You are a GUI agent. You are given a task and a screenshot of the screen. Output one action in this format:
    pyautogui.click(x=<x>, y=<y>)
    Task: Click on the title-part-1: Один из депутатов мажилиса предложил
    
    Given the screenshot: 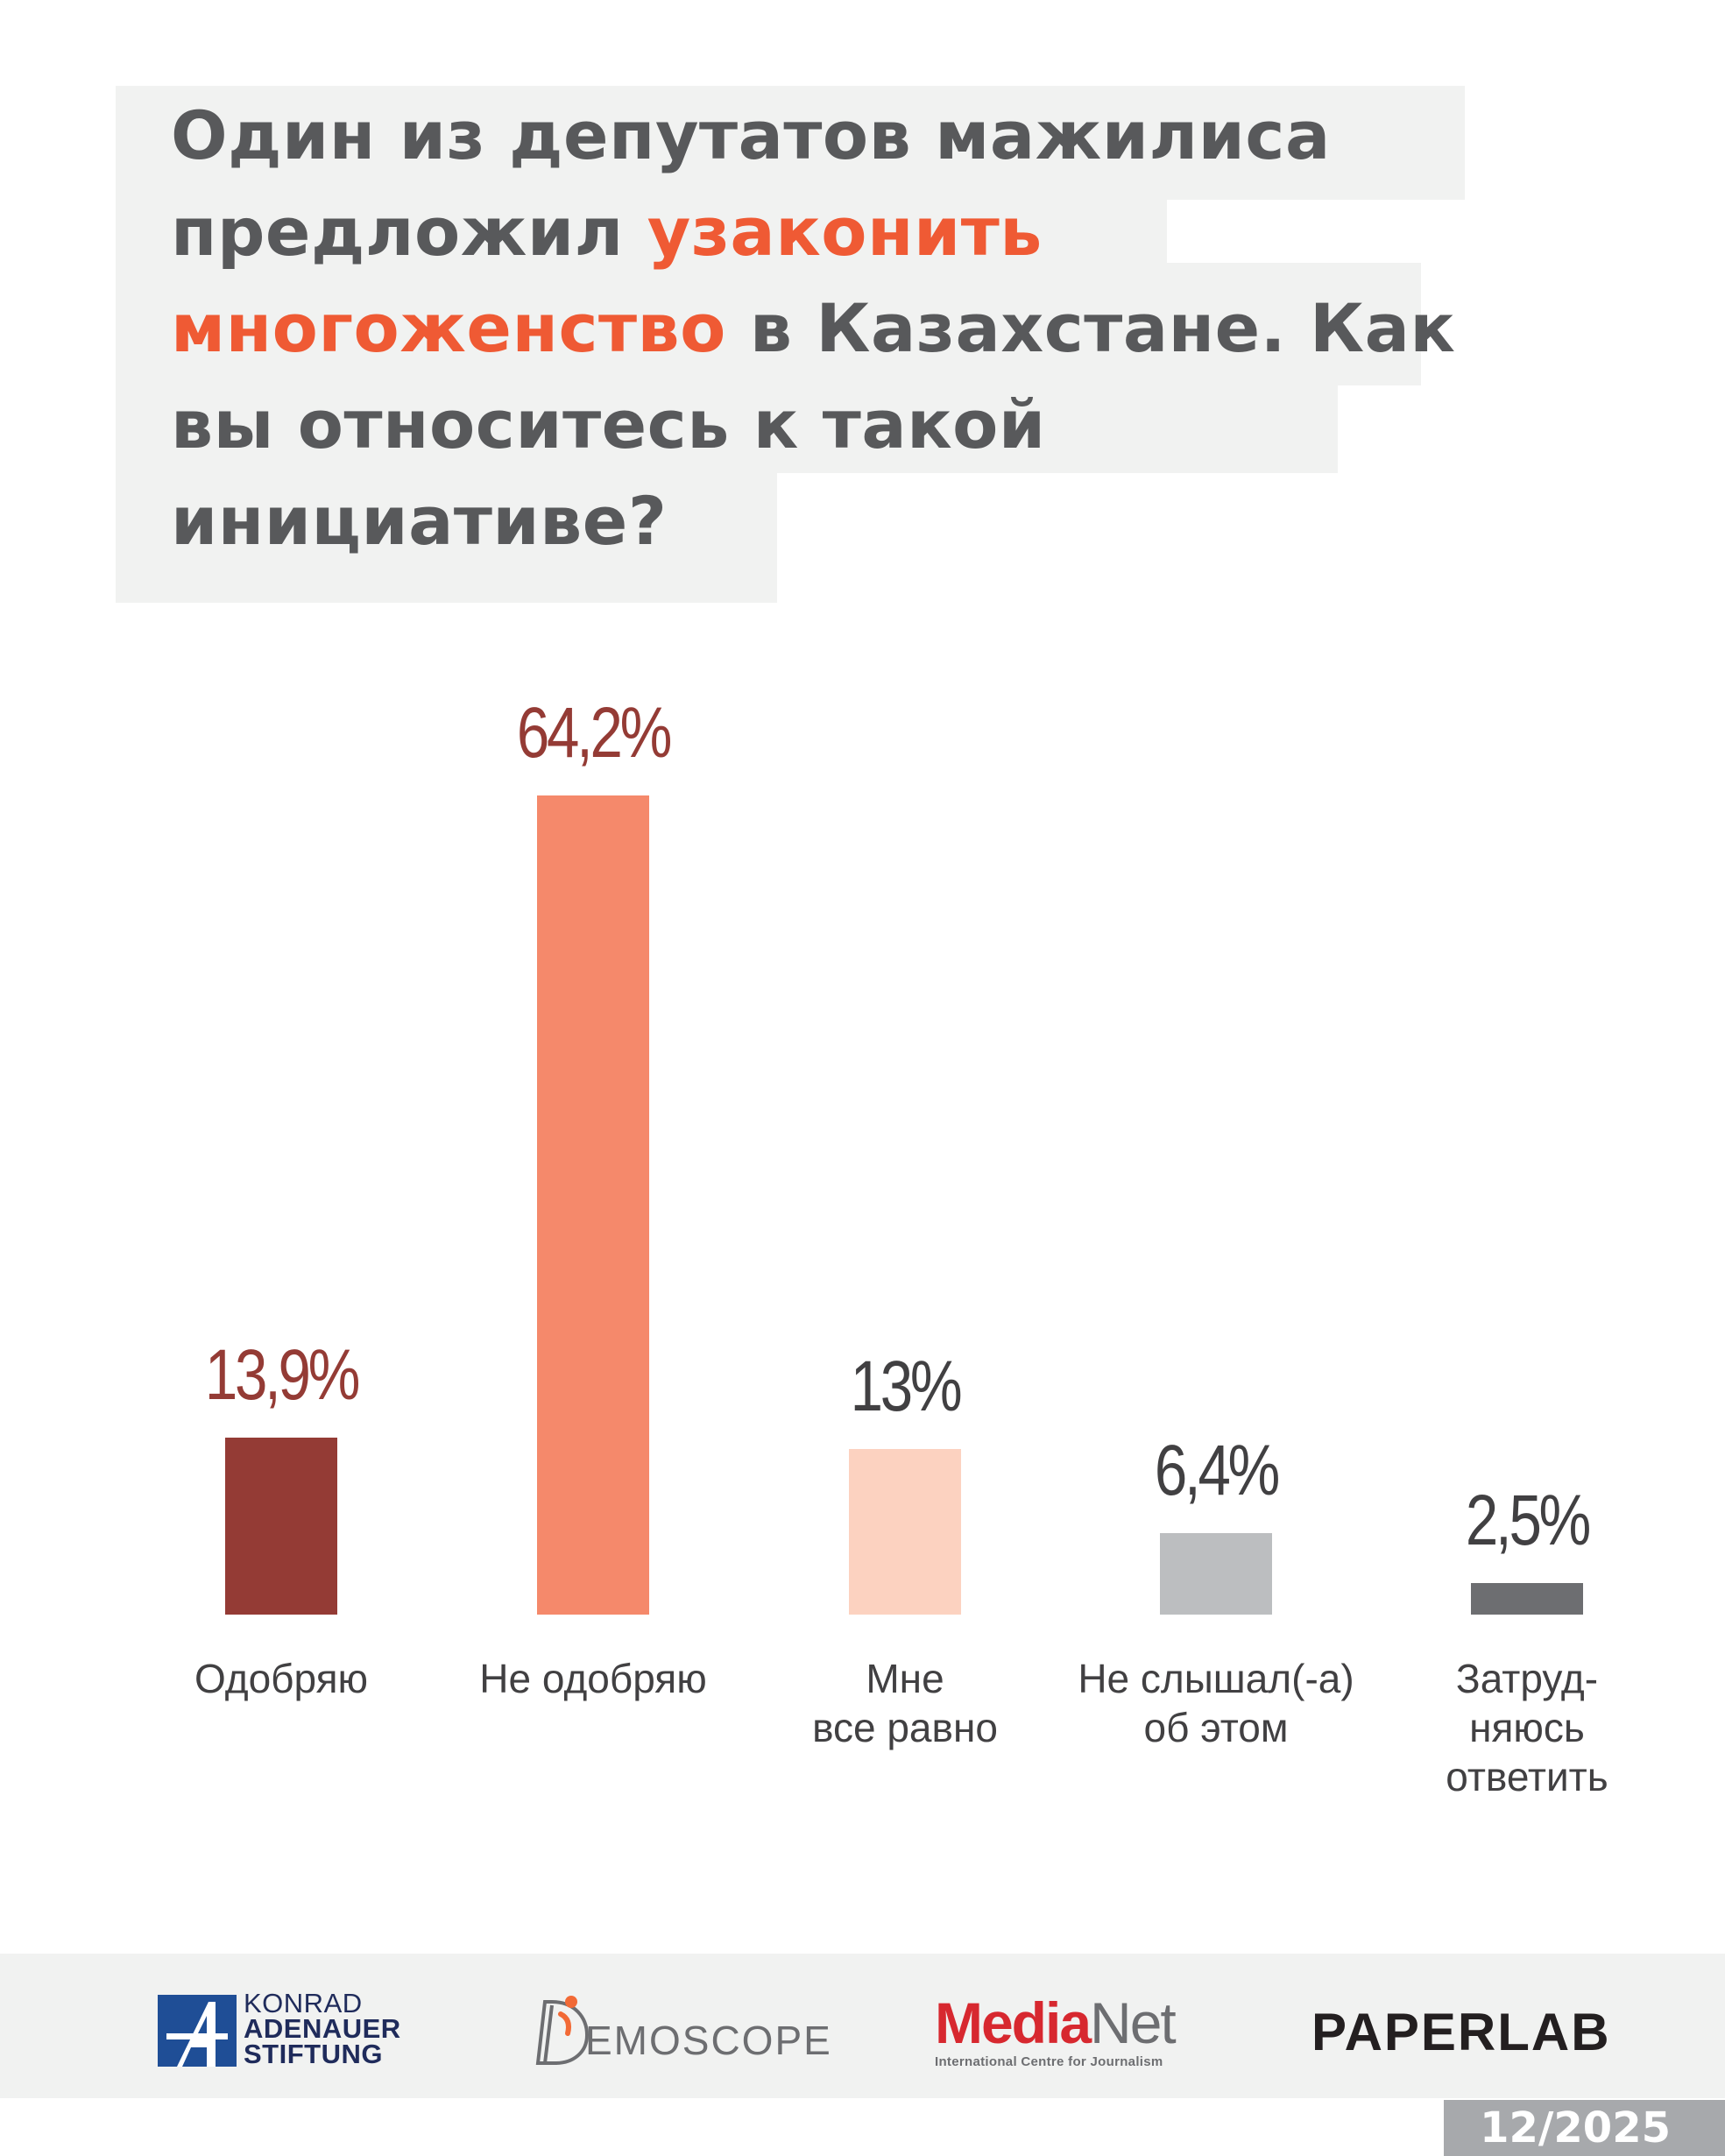 What is the action you would take?
    pyautogui.click(x=751, y=184)
    